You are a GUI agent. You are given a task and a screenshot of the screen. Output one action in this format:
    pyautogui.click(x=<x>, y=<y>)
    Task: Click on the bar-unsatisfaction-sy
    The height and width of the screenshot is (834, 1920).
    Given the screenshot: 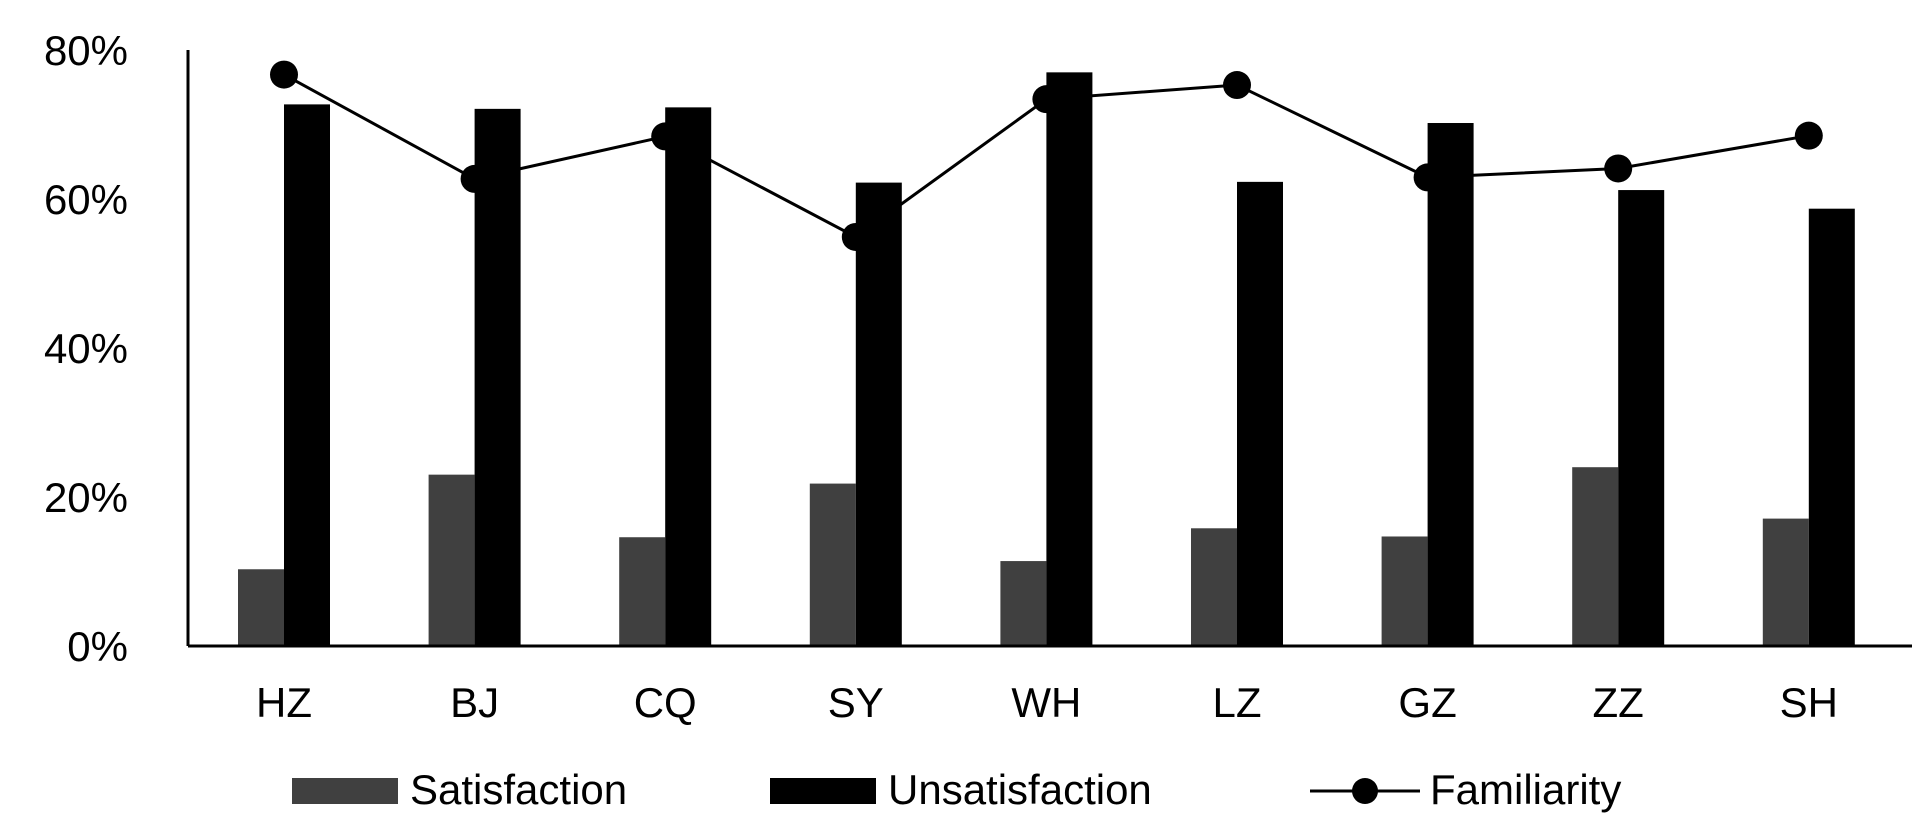 What is the action you would take?
    pyautogui.click(x=878, y=414)
    